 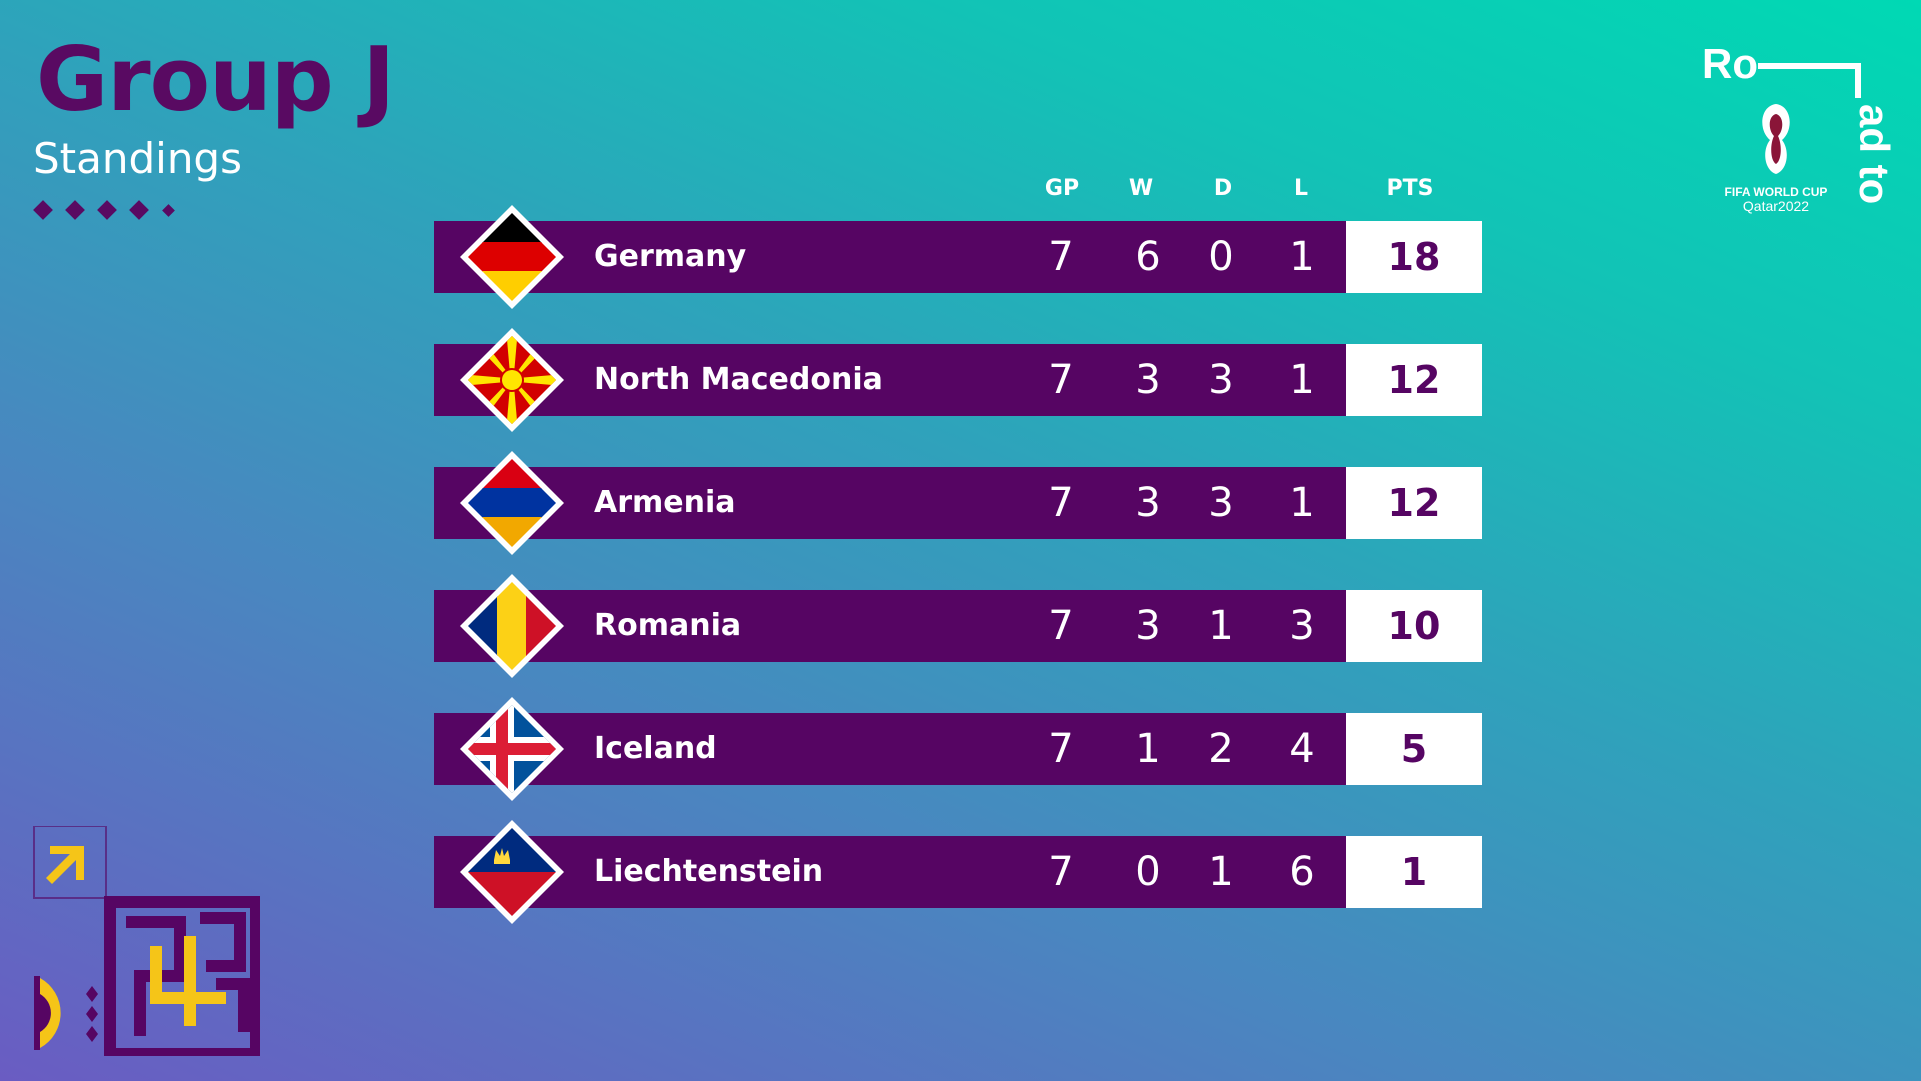 I want to click on wins: 0, so click(x=1148, y=872).